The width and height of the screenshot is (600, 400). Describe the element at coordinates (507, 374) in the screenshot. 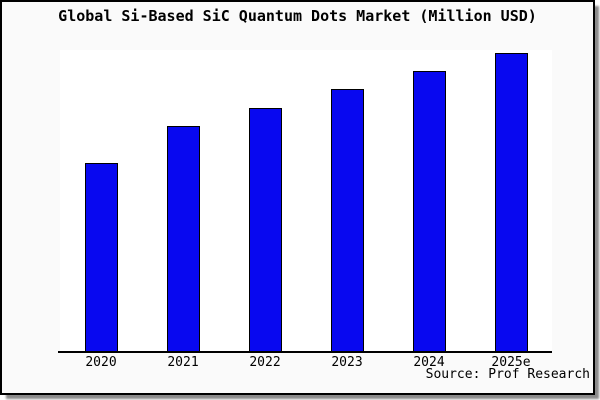

I see `source-label: Source: Prof Research` at that location.